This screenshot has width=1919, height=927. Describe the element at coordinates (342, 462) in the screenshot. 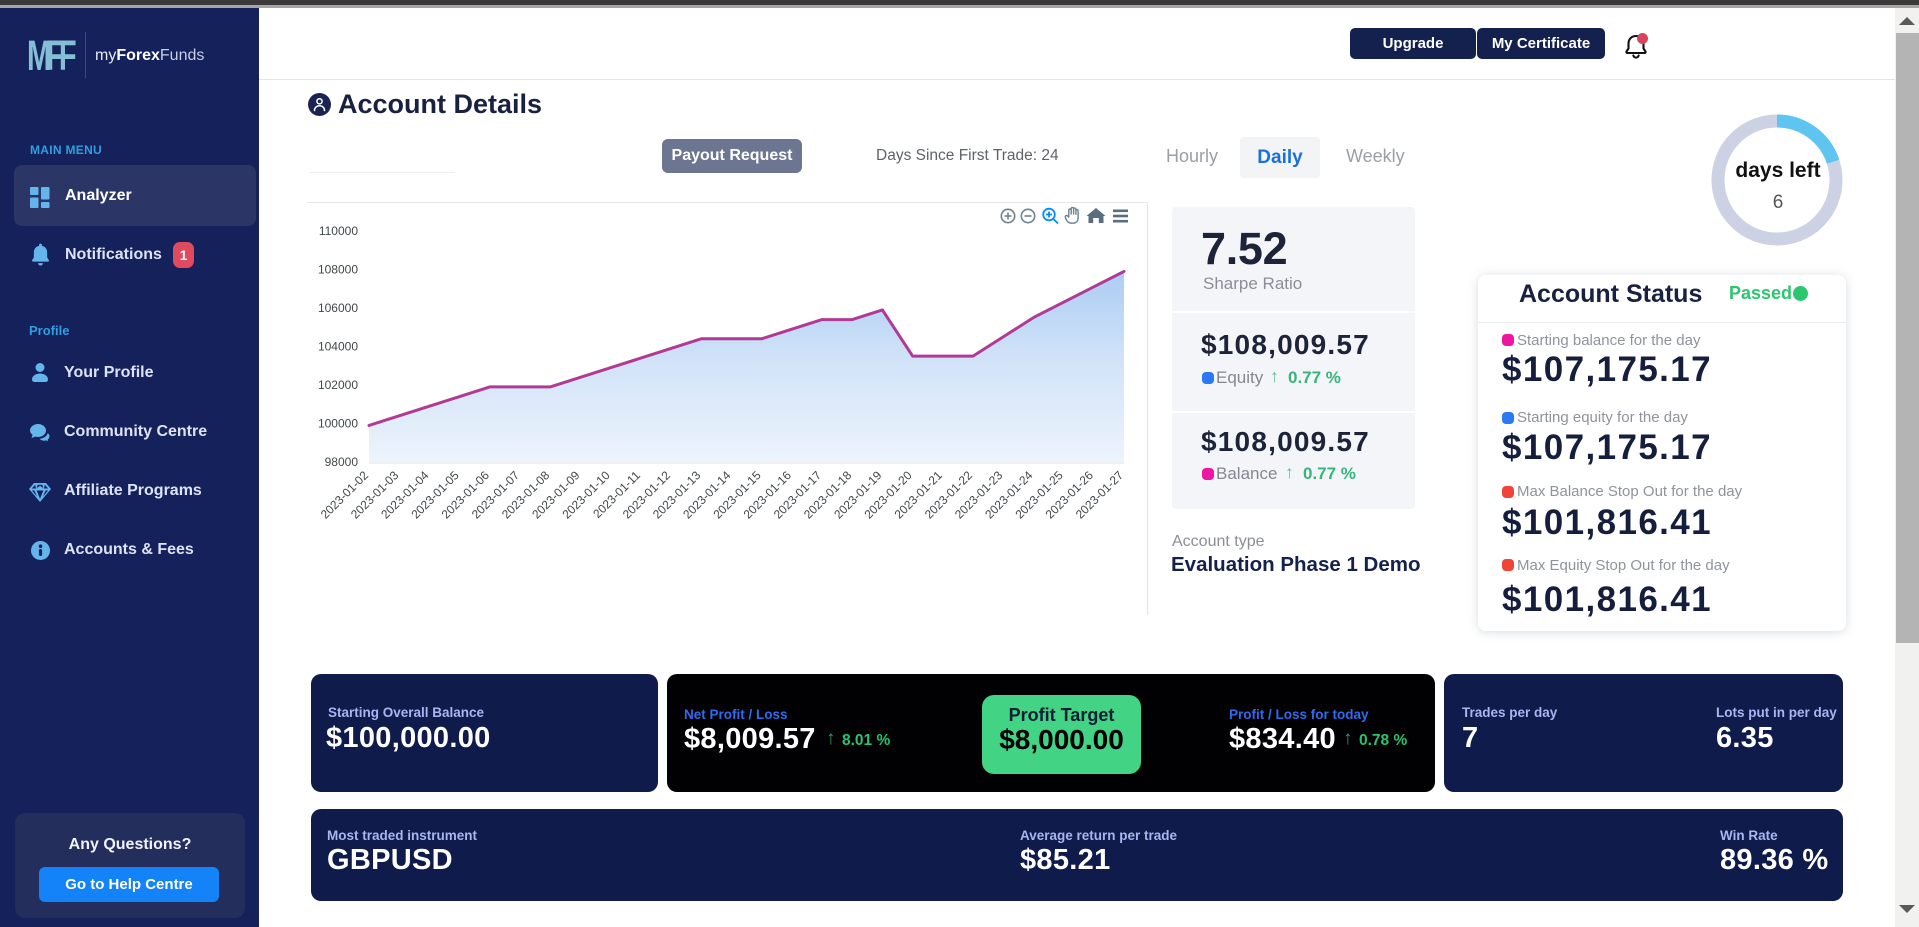

I see `svg-text: 98000` at that location.